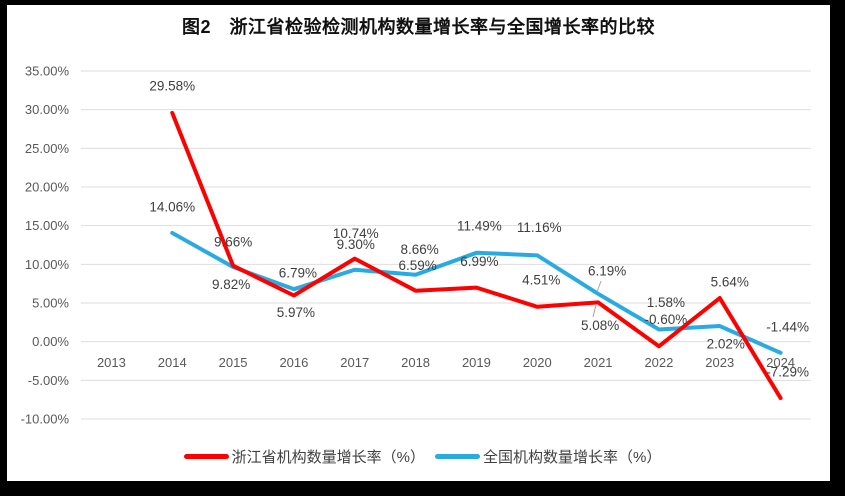  What do you see at coordinates (541, 279) in the screenshot?
I see `data-label: 4.51%` at bounding box center [541, 279].